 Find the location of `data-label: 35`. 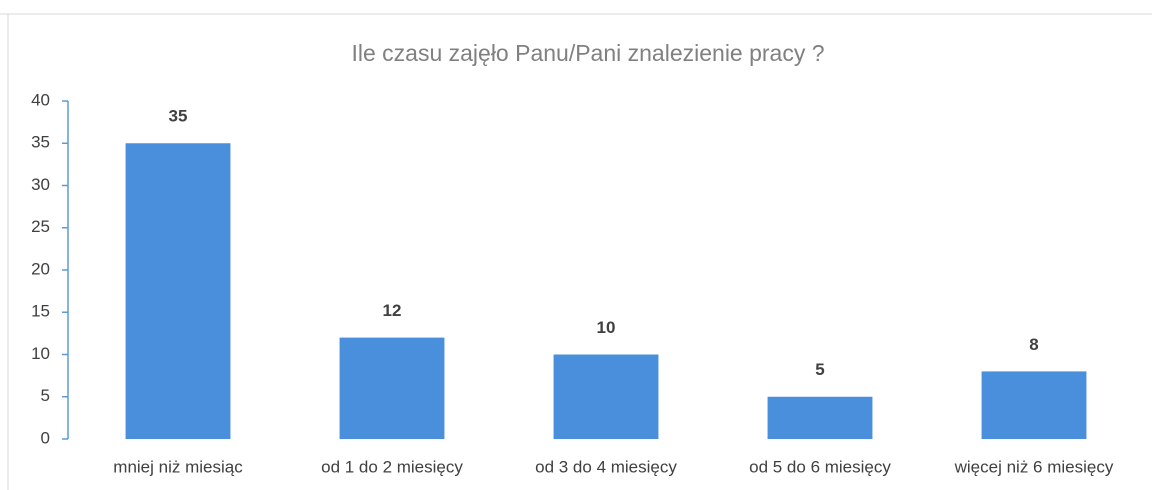

data-label: 35 is located at coordinates (178, 116).